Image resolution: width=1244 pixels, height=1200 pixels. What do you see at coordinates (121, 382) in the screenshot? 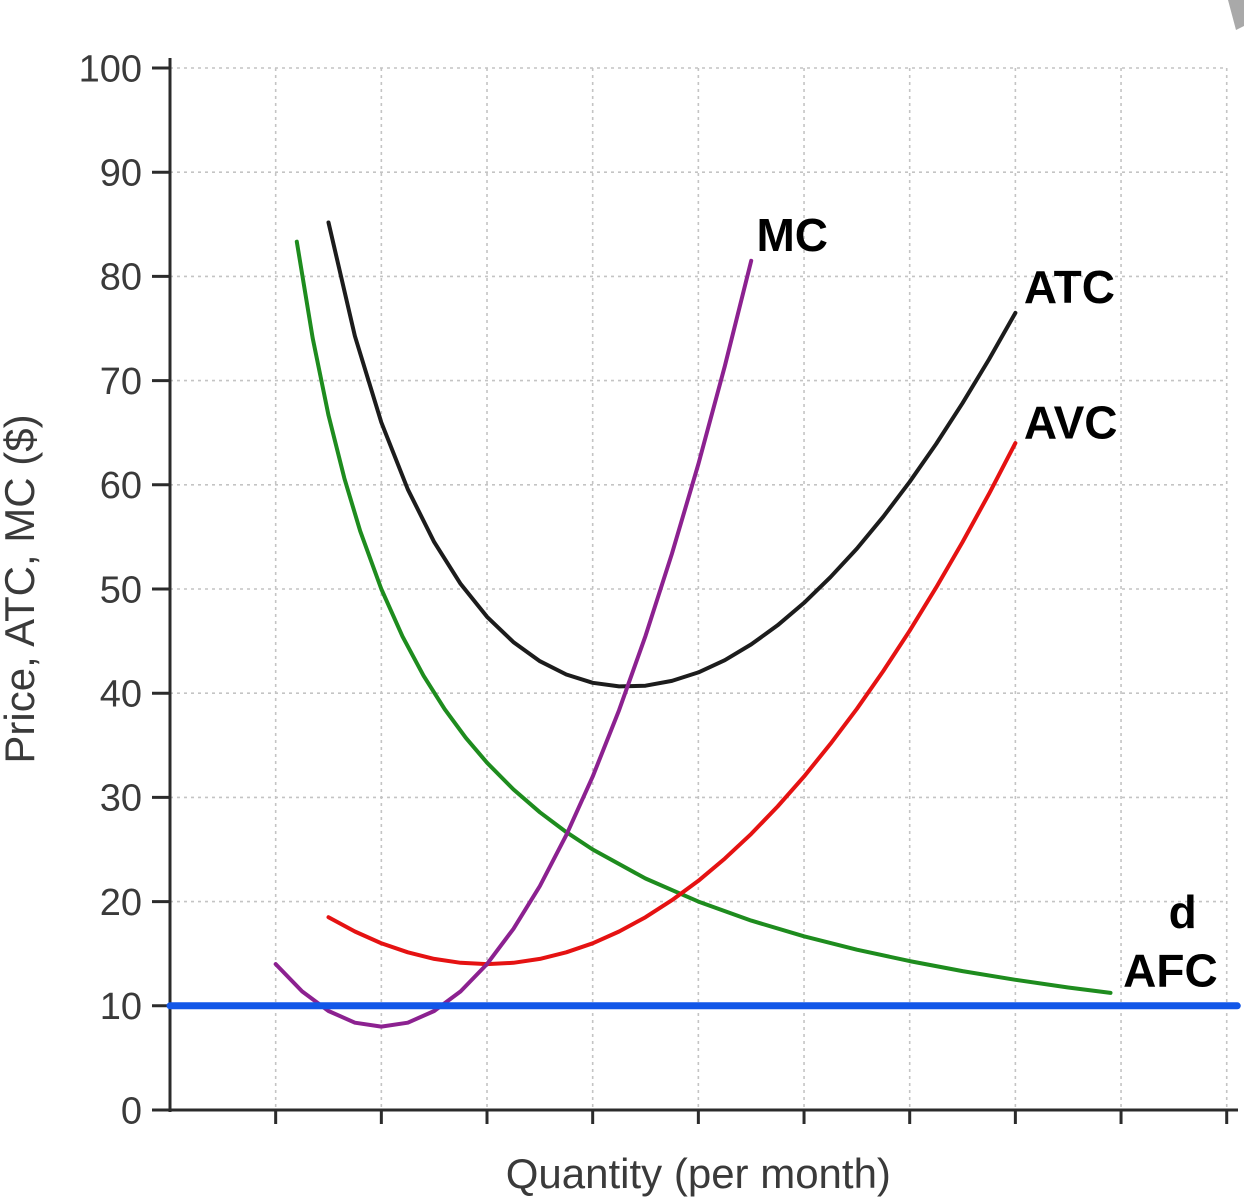
I see `y-tick-label: 70` at bounding box center [121, 382].